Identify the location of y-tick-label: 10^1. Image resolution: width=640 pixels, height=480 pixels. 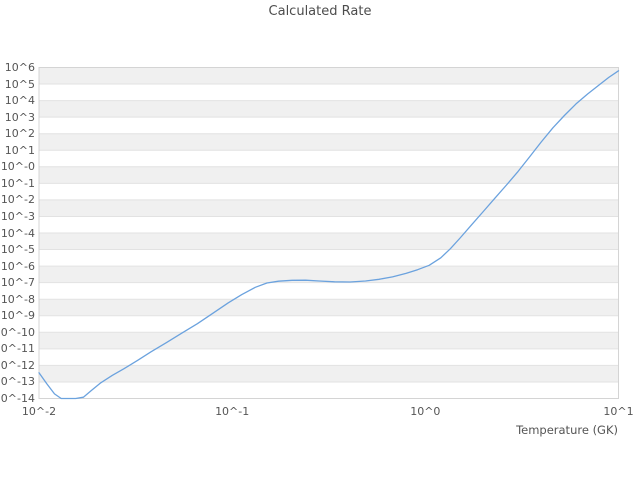
(19, 150).